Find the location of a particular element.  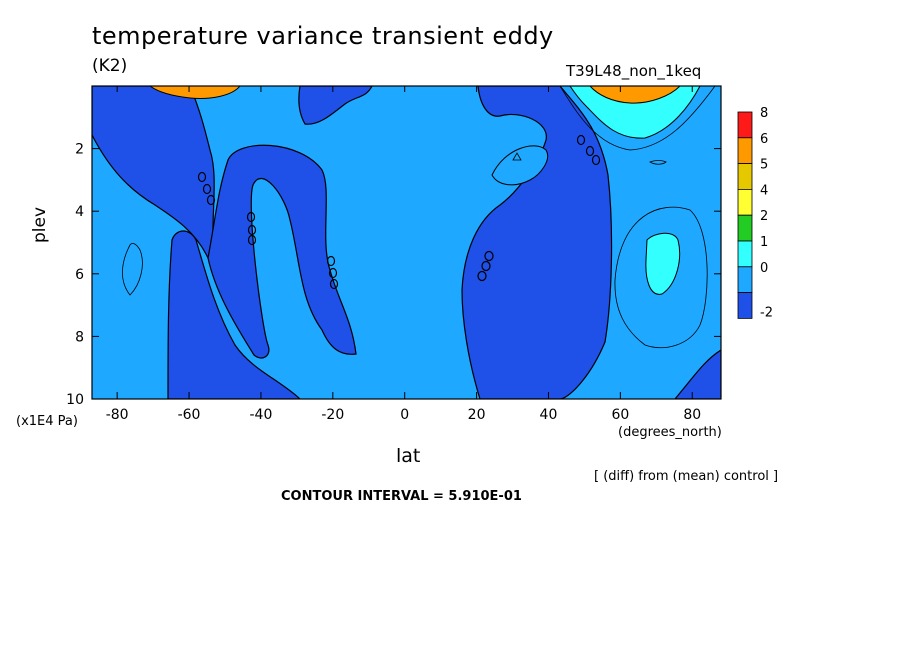

contour-line-30n is located at coordinates (517, 156).